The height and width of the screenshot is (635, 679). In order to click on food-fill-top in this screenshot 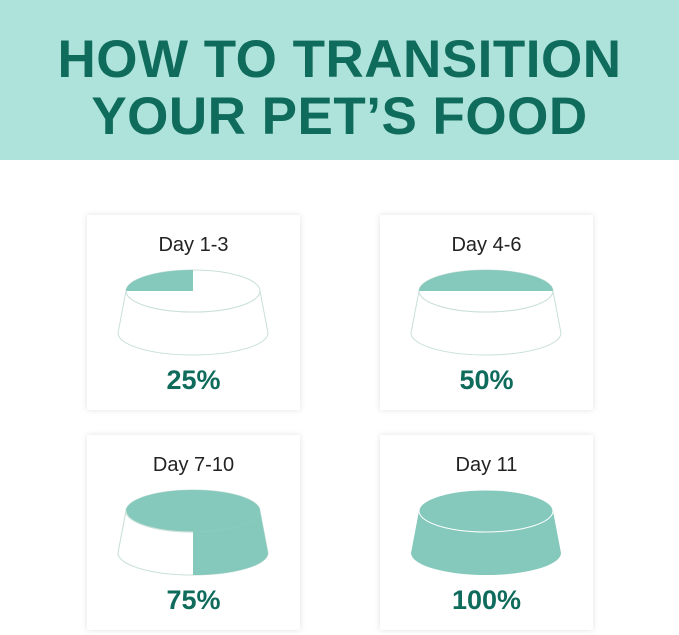, I will do `click(193, 511)`.